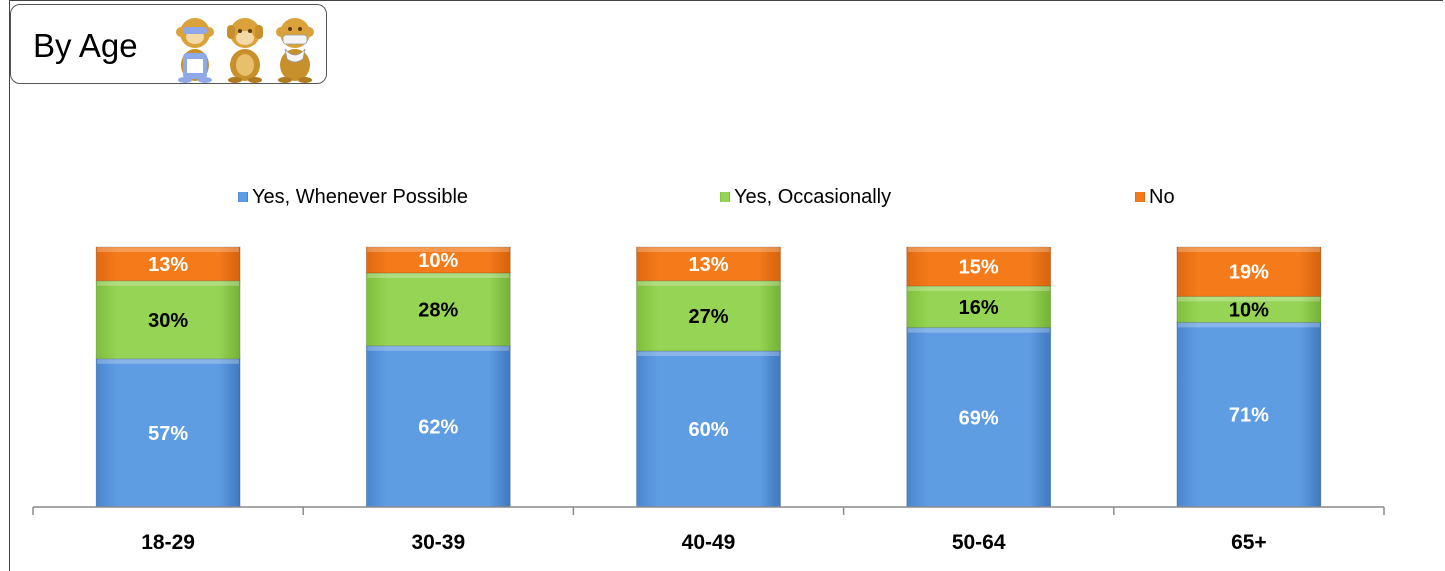  I want to click on bar-no-65+, so click(1249, 271).